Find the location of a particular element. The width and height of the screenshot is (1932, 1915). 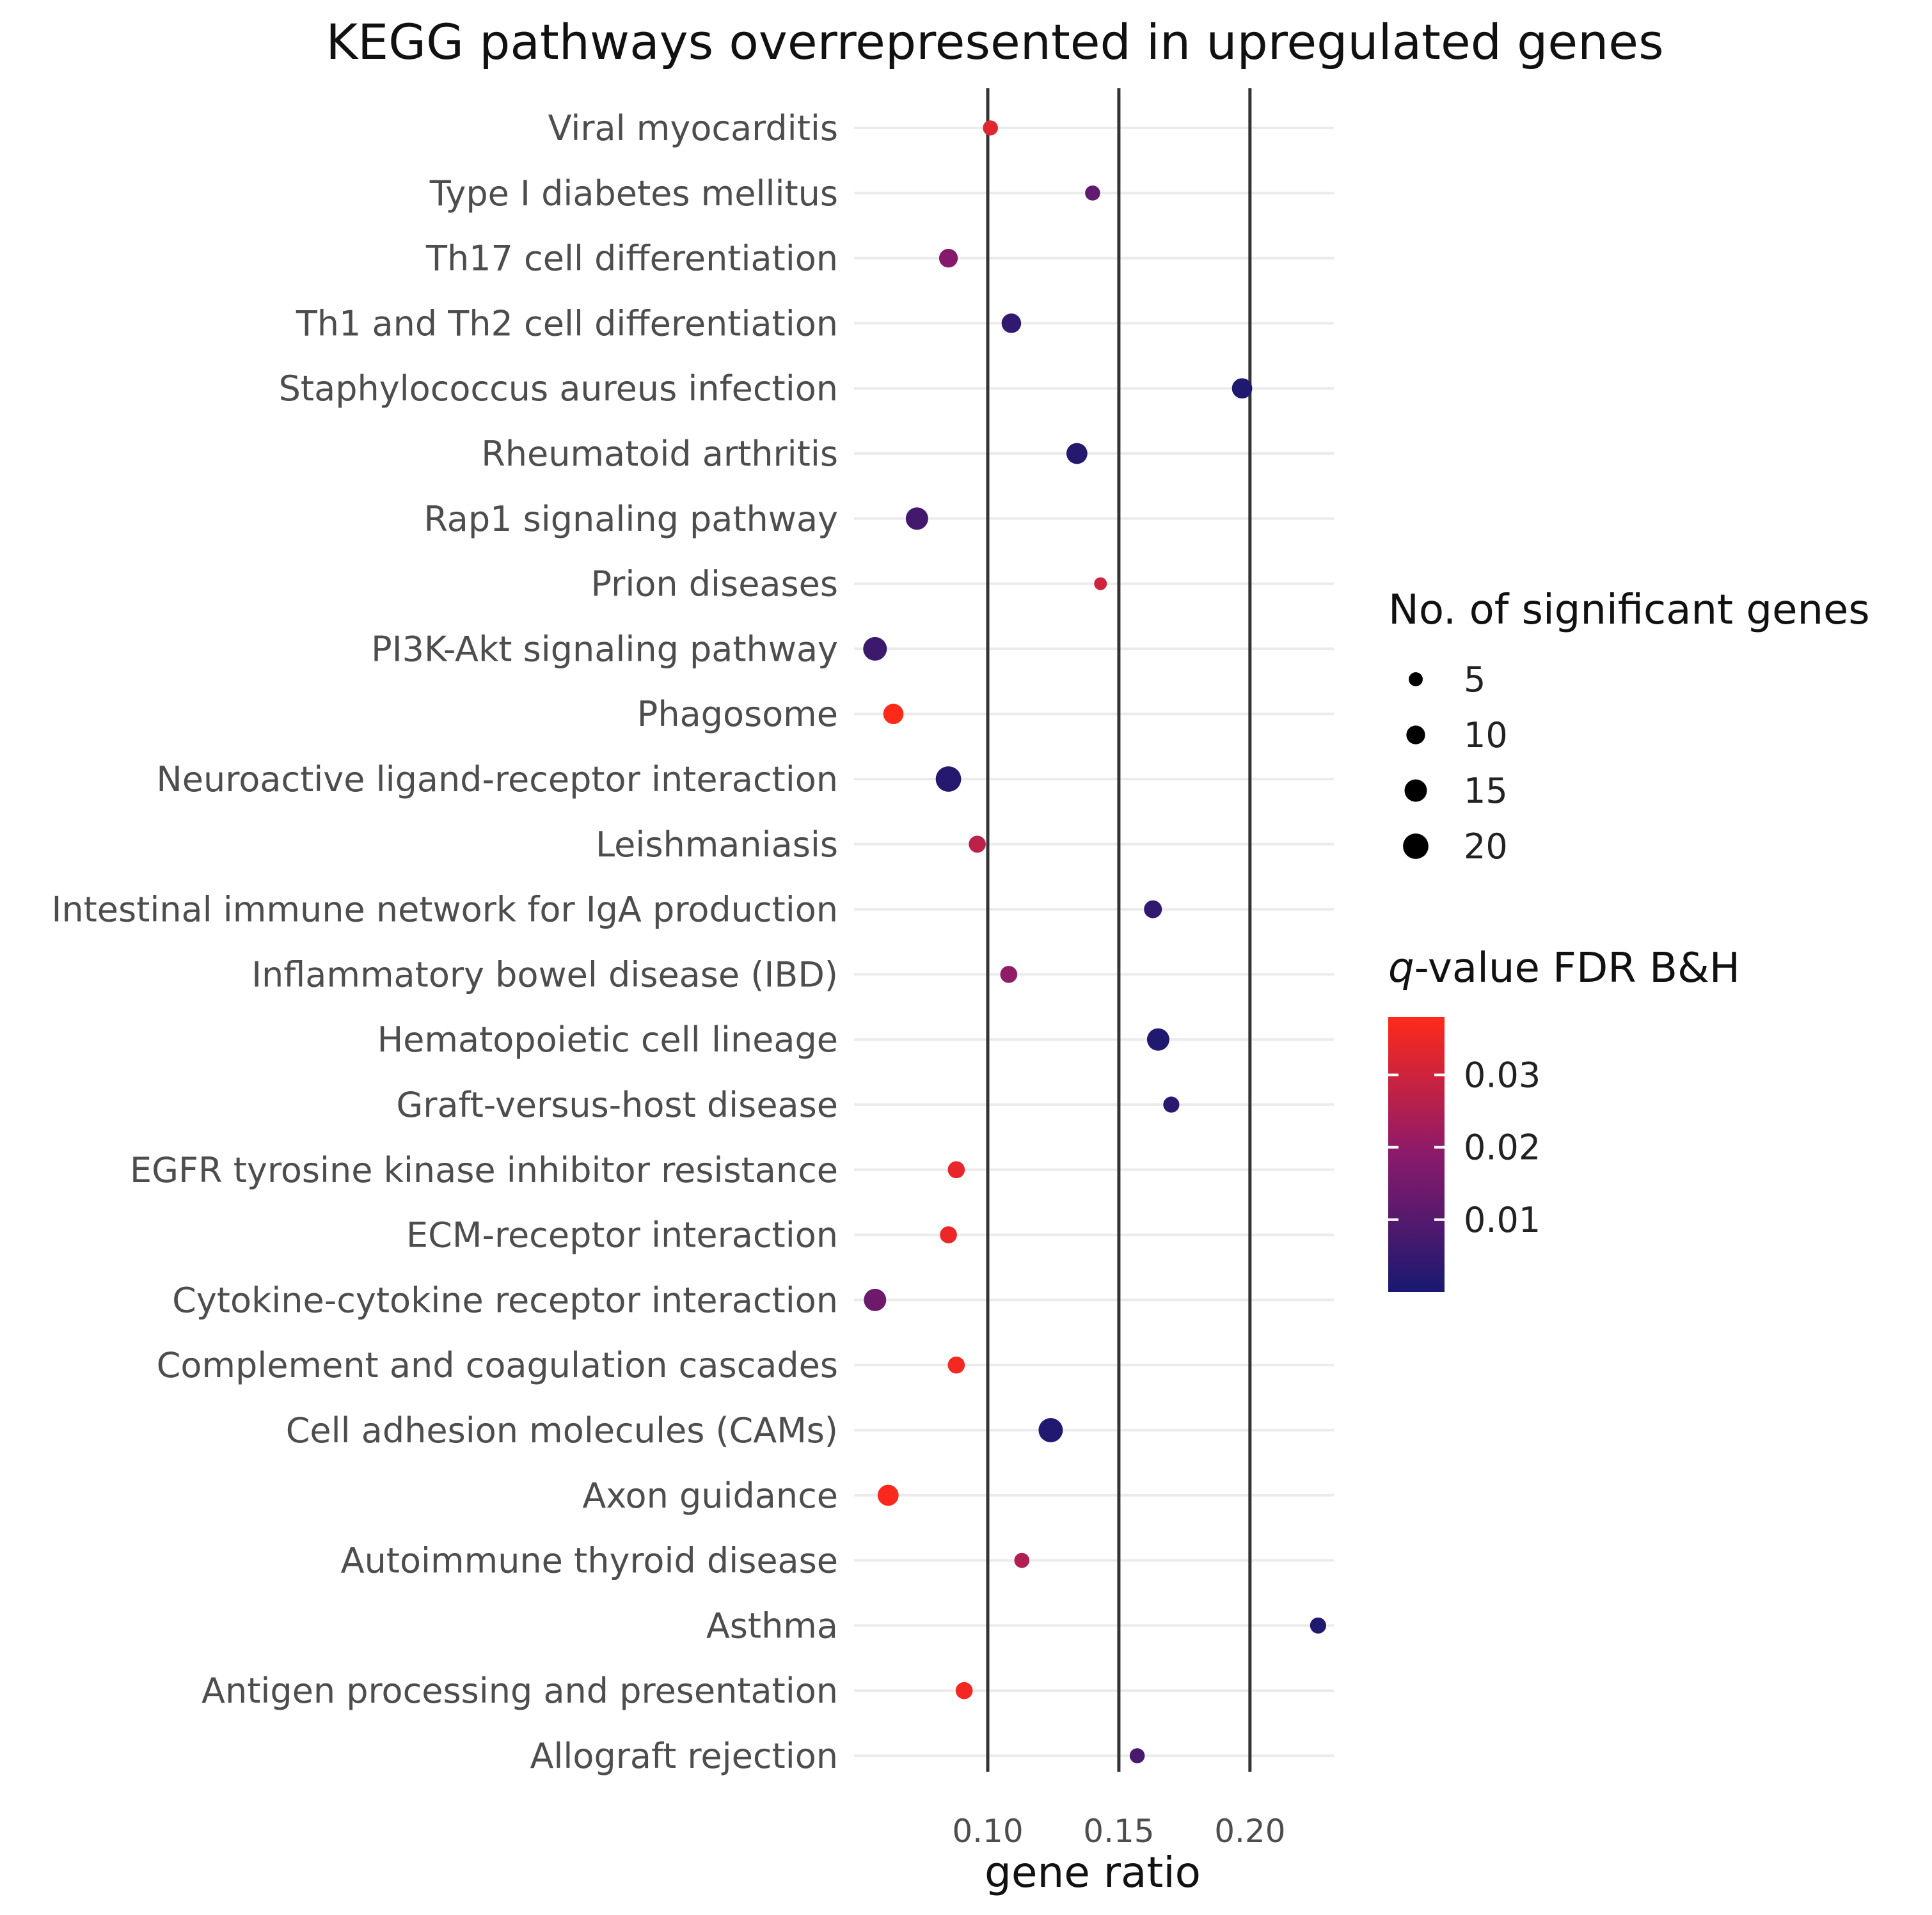

size-legend-label: 20 is located at coordinates (1486, 846).